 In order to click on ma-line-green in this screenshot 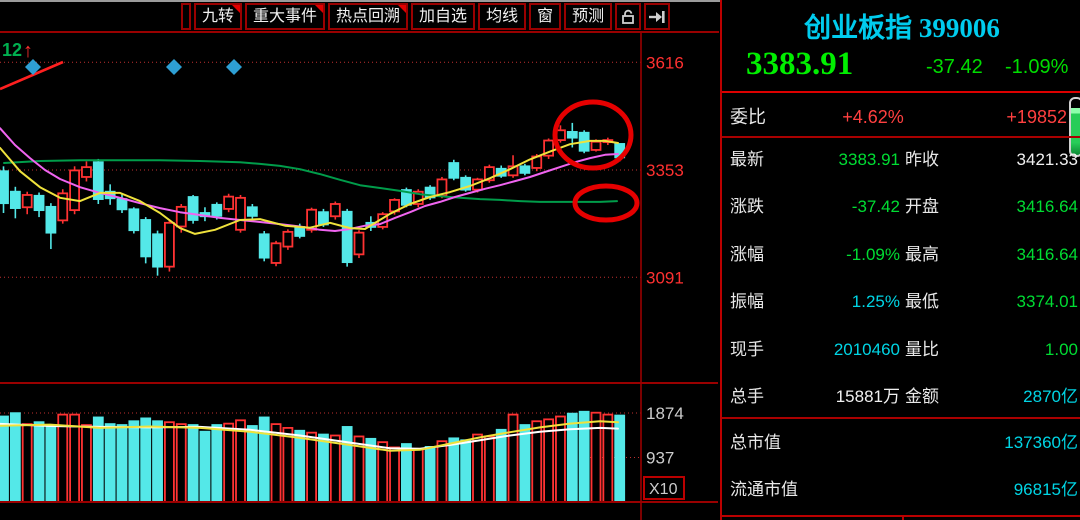, I will do `click(310, 181)`.